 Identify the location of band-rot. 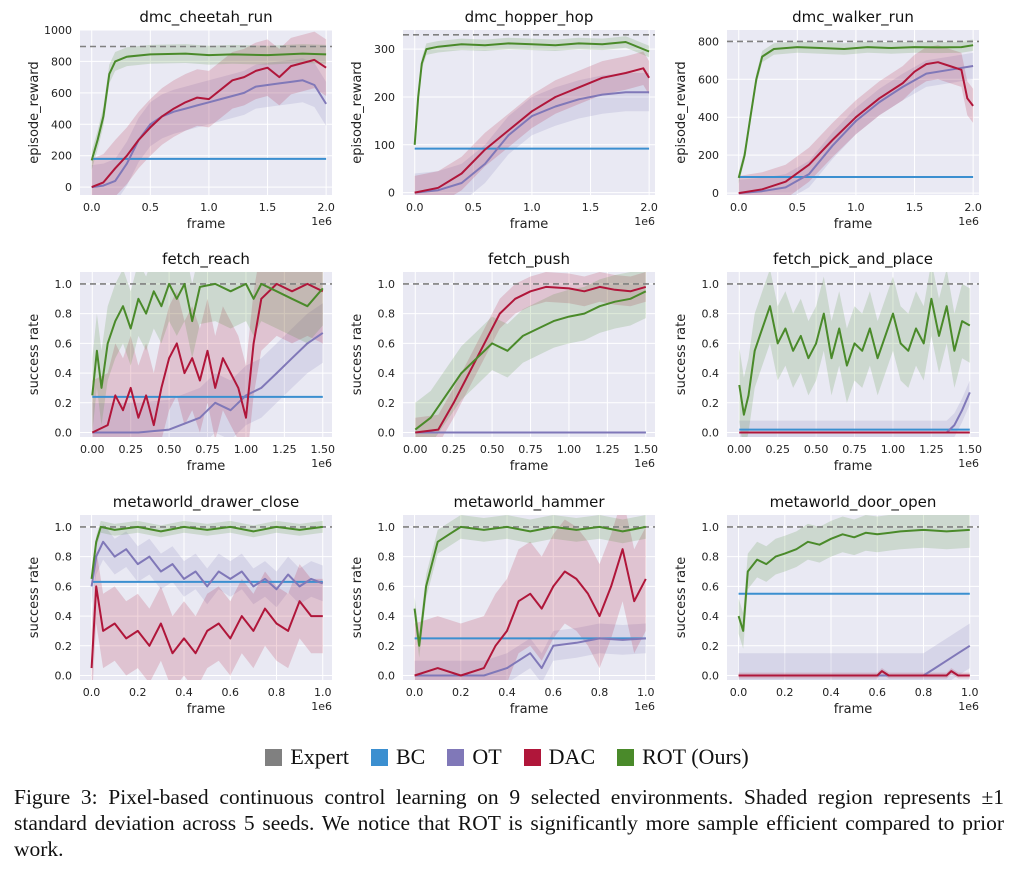
(530, 586).